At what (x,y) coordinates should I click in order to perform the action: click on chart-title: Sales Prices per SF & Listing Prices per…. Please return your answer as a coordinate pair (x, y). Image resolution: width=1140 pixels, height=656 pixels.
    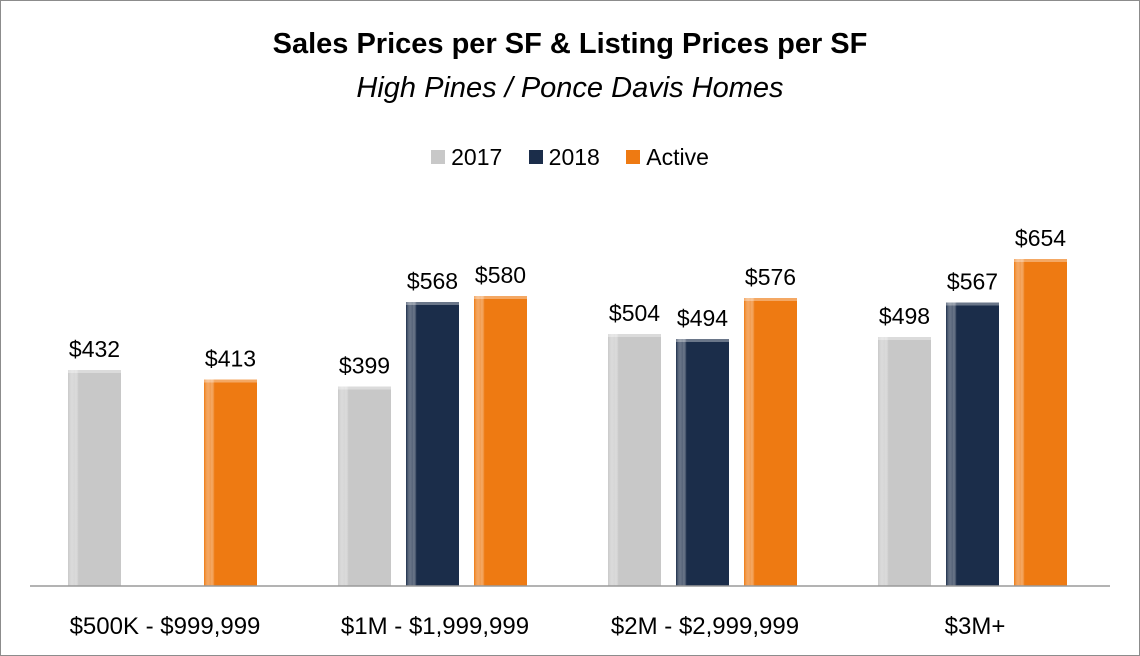
    Looking at the image, I should click on (570, 44).